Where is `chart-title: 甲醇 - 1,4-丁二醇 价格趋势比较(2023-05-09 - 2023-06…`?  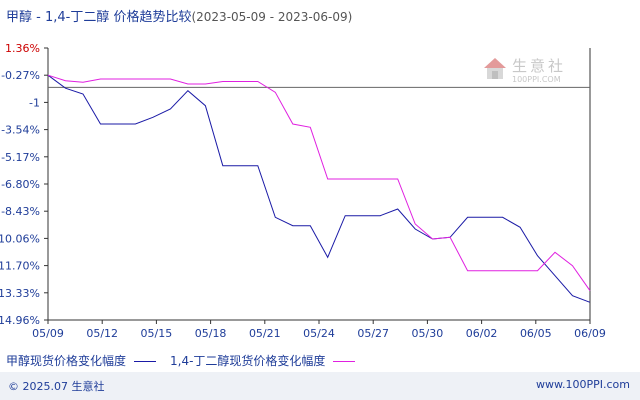 chart-title: 甲醇 - 1,4-丁二醇 价格趋势比较(2023-05-09 - 2023-06… is located at coordinates (179, 15).